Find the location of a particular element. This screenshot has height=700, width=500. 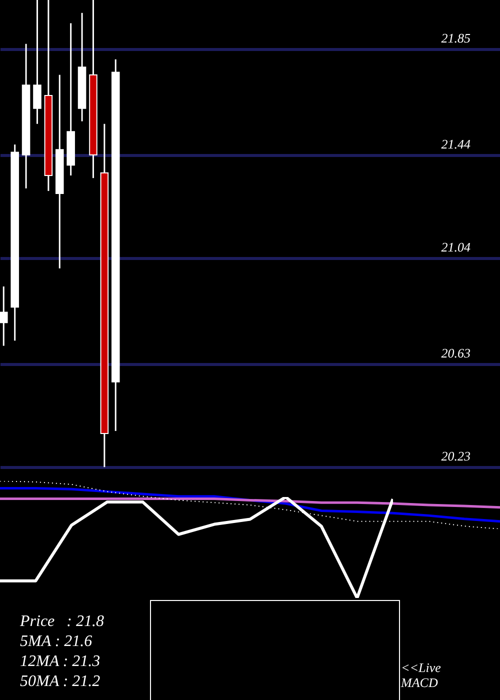

y-tick-label: 21.44 is located at coordinates (456, 144).